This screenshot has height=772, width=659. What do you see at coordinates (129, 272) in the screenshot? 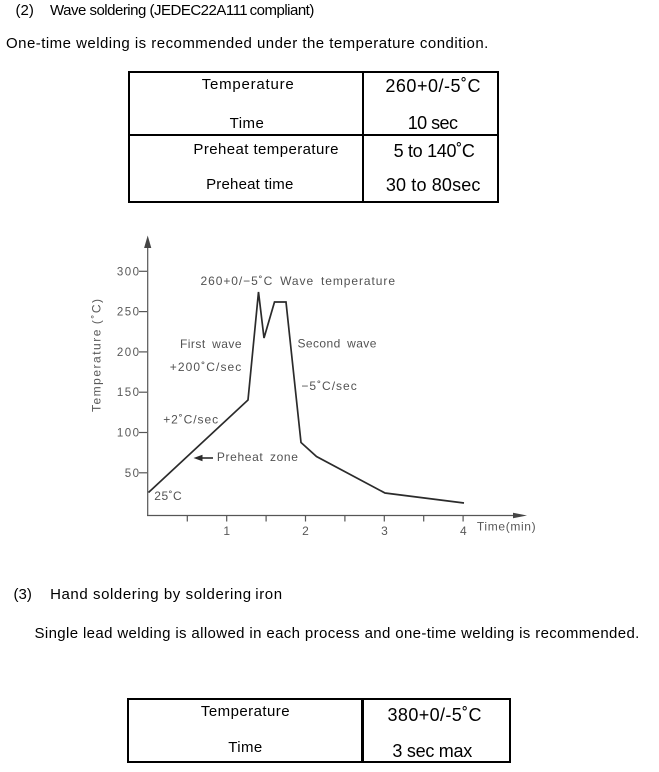
I see `svg-text: 300` at bounding box center [129, 272].